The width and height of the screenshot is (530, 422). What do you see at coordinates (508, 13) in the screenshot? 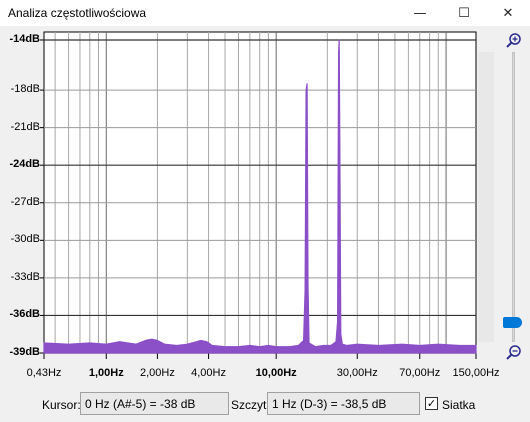
I see `close-button: ✕` at bounding box center [508, 13].